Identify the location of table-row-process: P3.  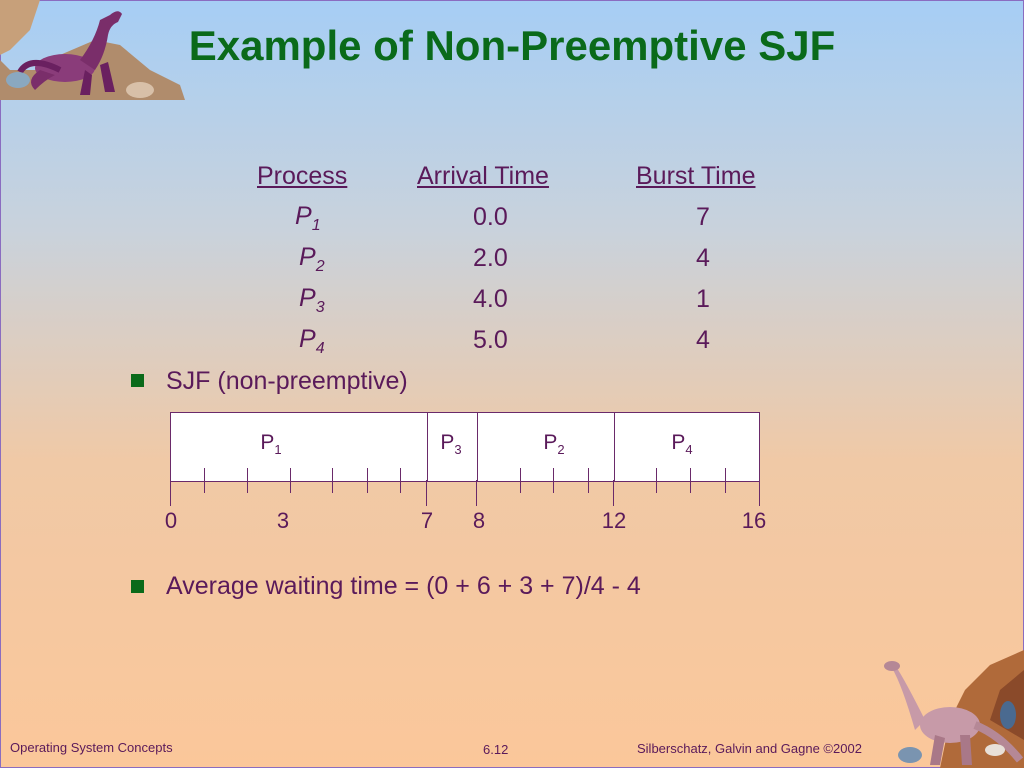
(312, 300).